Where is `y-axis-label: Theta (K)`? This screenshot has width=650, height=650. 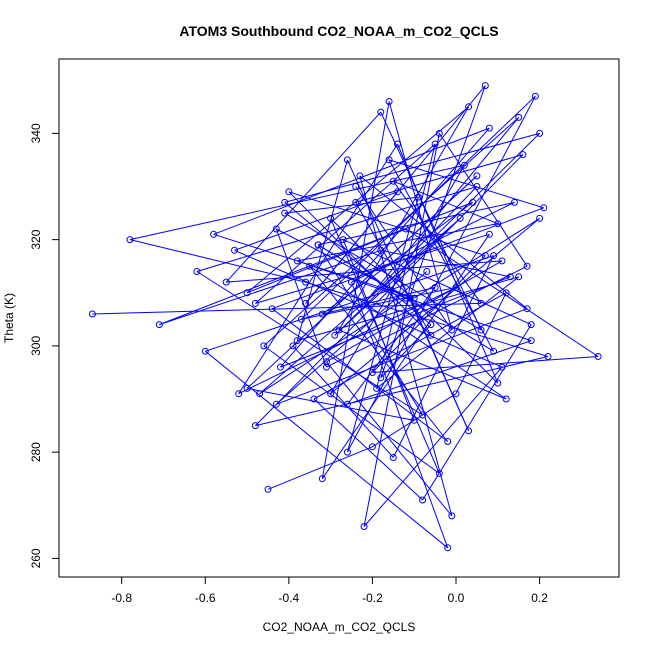
y-axis-label: Theta (K) is located at coordinates (9, 318).